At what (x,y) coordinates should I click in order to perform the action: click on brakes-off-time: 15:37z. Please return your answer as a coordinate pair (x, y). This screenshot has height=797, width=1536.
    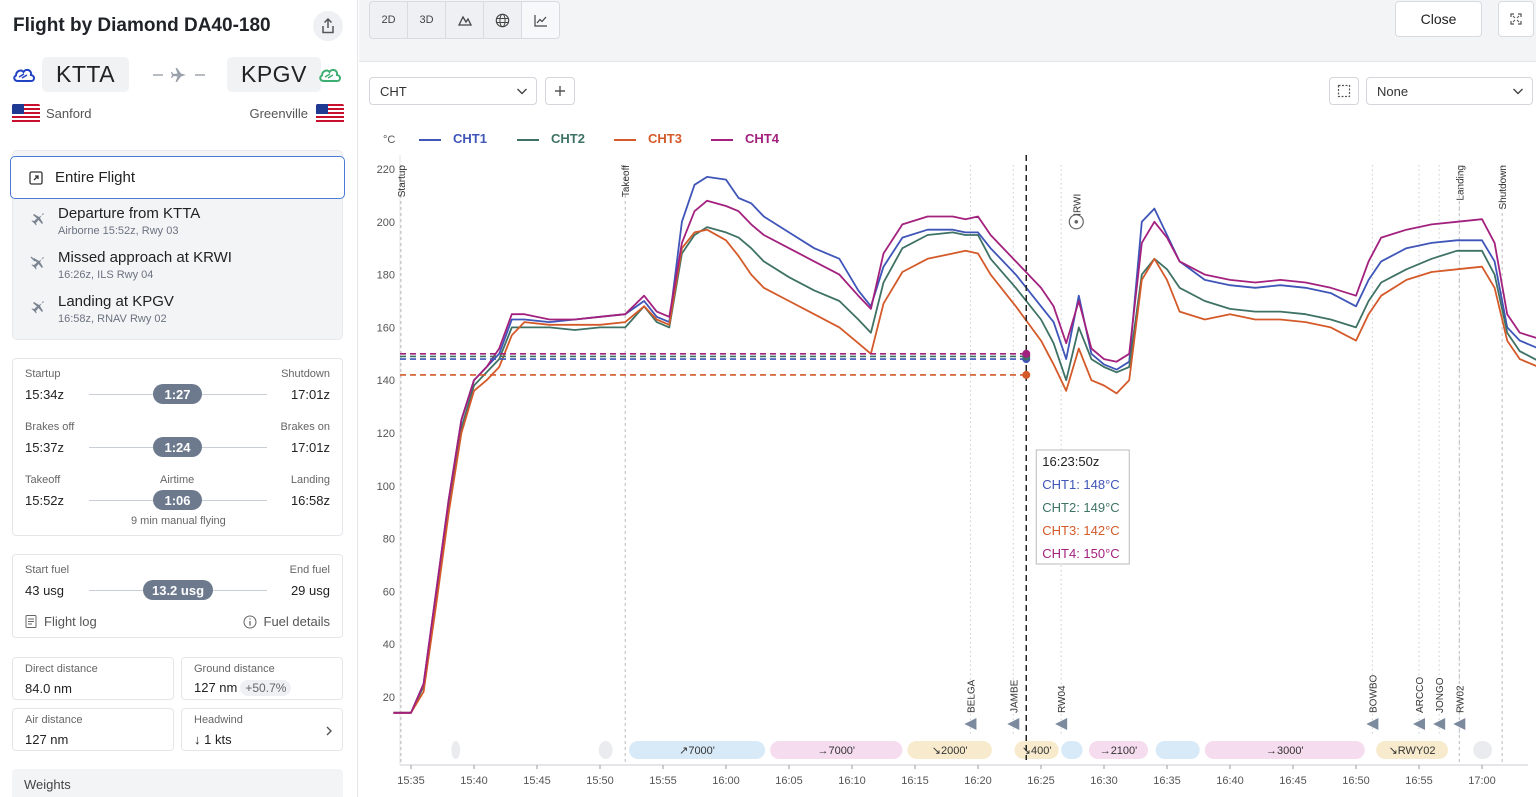
    Looking at the image, I should click on (45, 447).